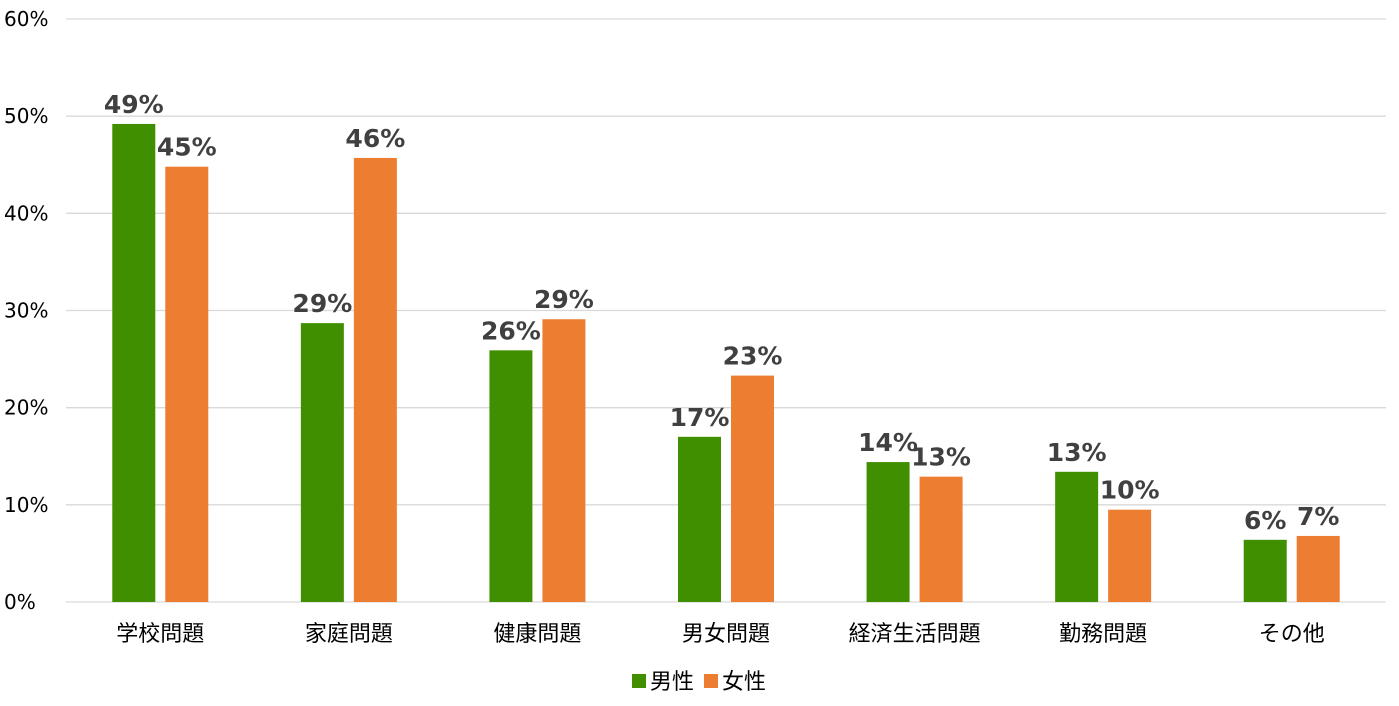 The image size is (1399, 706). I want to click on data-label: 23%, so click(753, 356).